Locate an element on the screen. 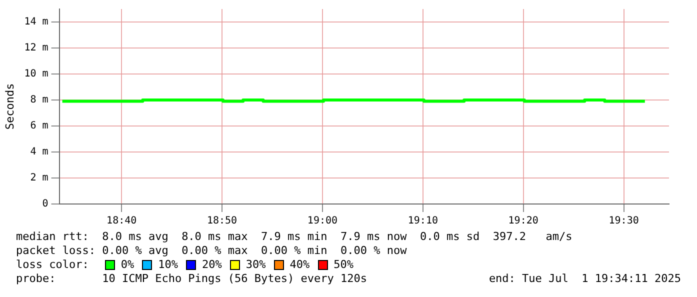  y-tick-label: 8 m is located at coordinates (39, 100).